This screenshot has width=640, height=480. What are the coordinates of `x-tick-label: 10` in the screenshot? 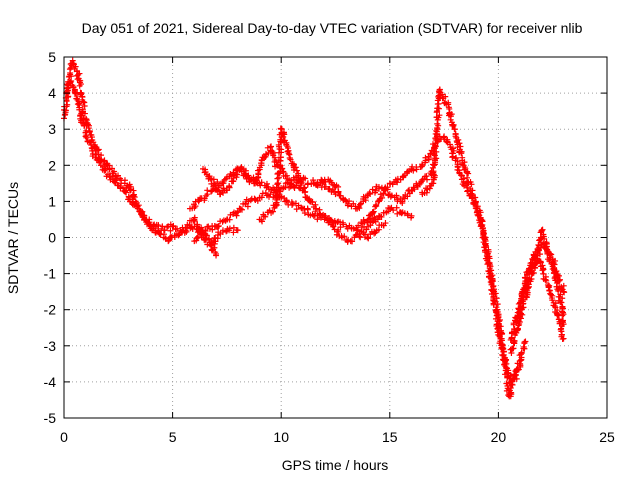 It's located at (281, 437).